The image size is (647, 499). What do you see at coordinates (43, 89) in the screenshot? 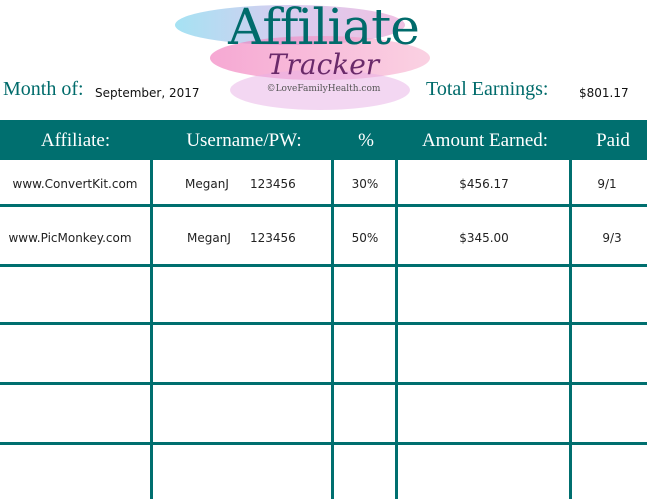
I see `month-label: Month of:` at bounding box center [43, 89].